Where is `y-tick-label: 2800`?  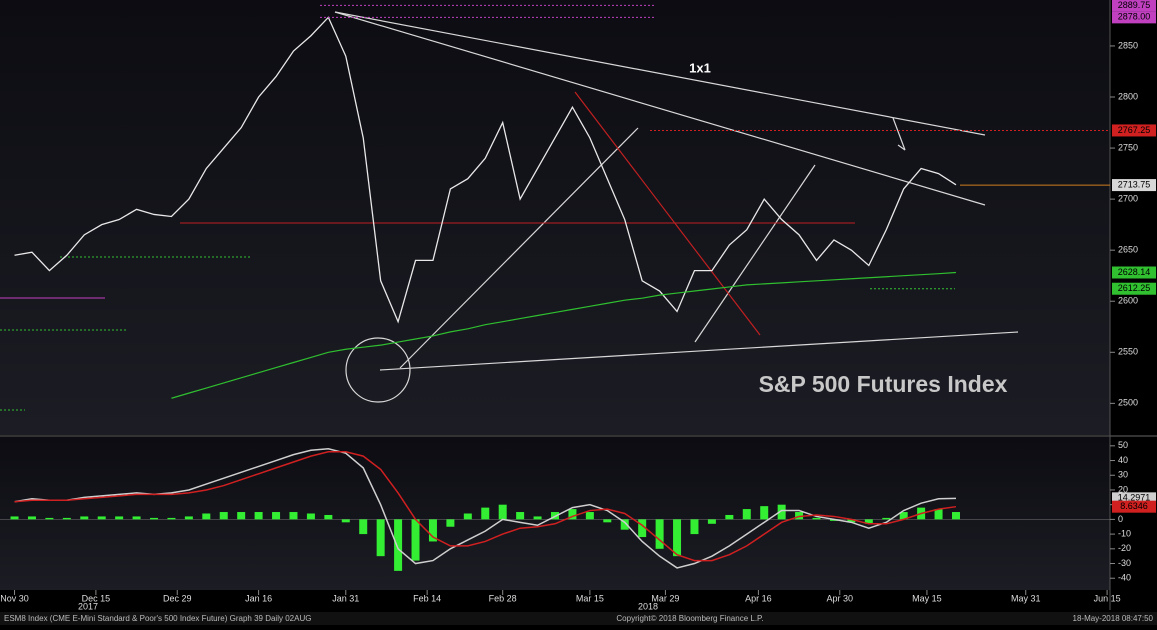
y-tick-label: 2800 is located at coordinates (1128, 96).